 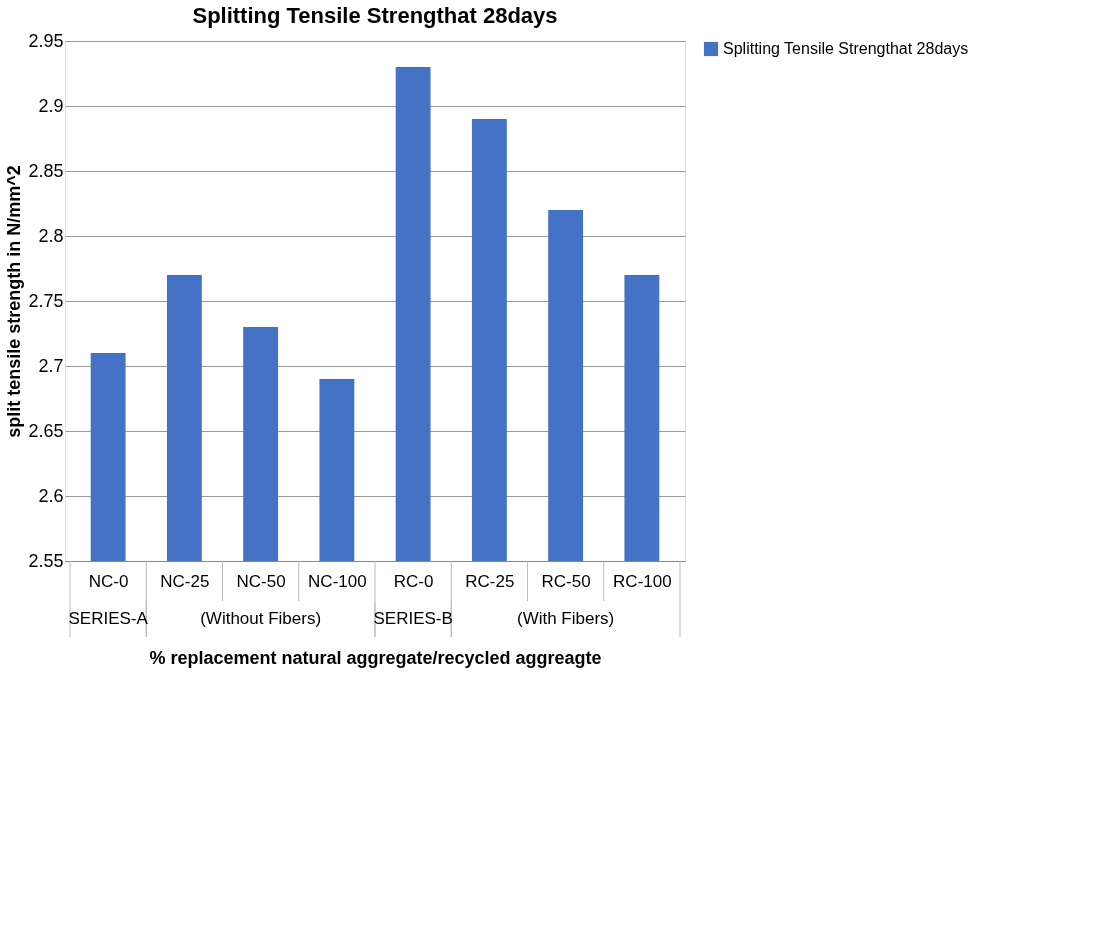 What do you see at coordinates (185, 581) in the screenshot?
I see `x-tick-label: NC-25` at bounding box center [185, 581].